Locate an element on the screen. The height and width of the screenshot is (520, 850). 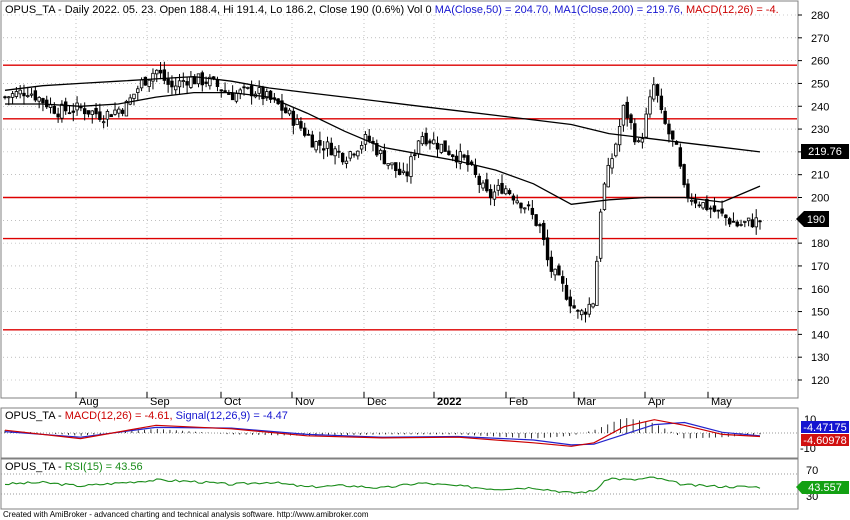
x-tick-label: Mar is located at coordinates (586, 402).